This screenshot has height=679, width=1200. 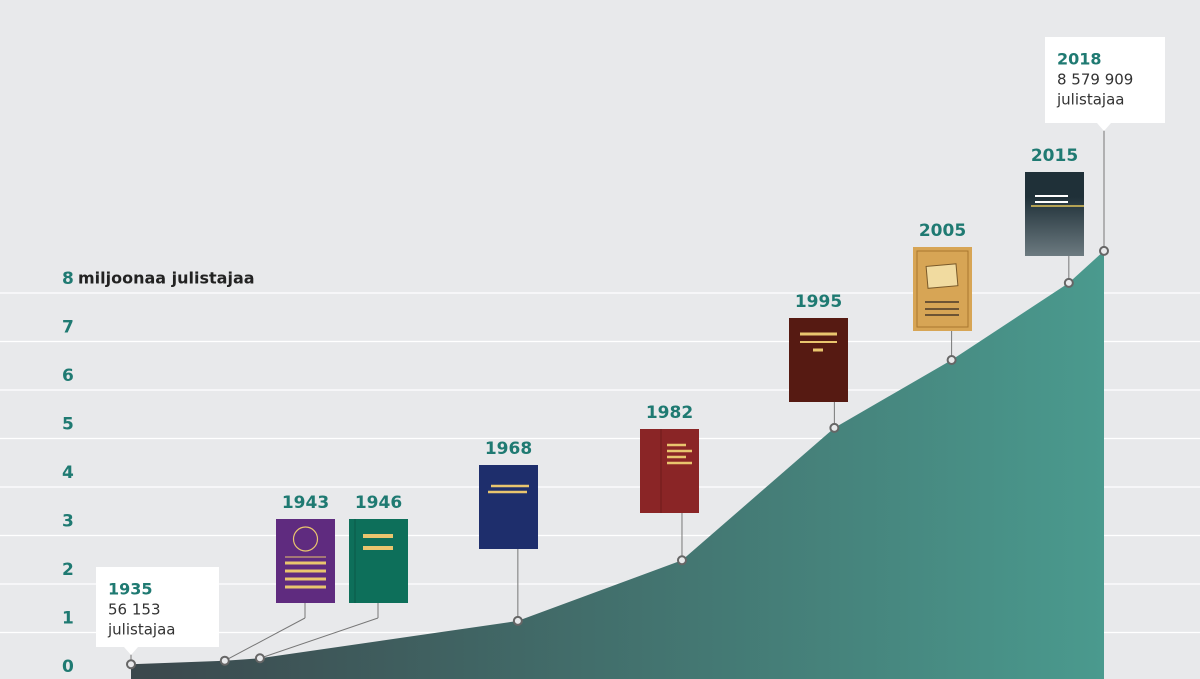 What do you see at coordinates (1095, 80) in the screenshot?
I see `callout-value: 8 579 909` at bounding box center [1095, 80].